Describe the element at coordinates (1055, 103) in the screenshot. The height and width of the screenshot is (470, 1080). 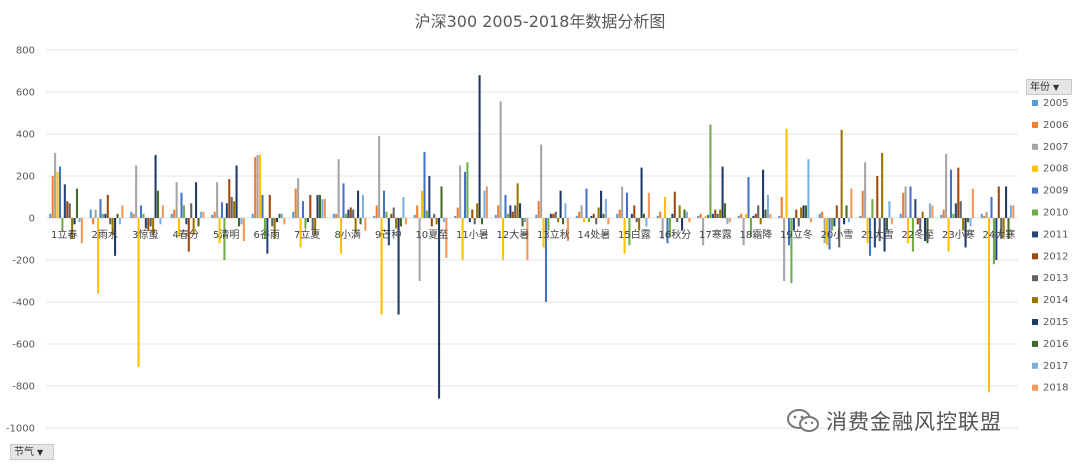
I see `legend-item: 2005` at that location.